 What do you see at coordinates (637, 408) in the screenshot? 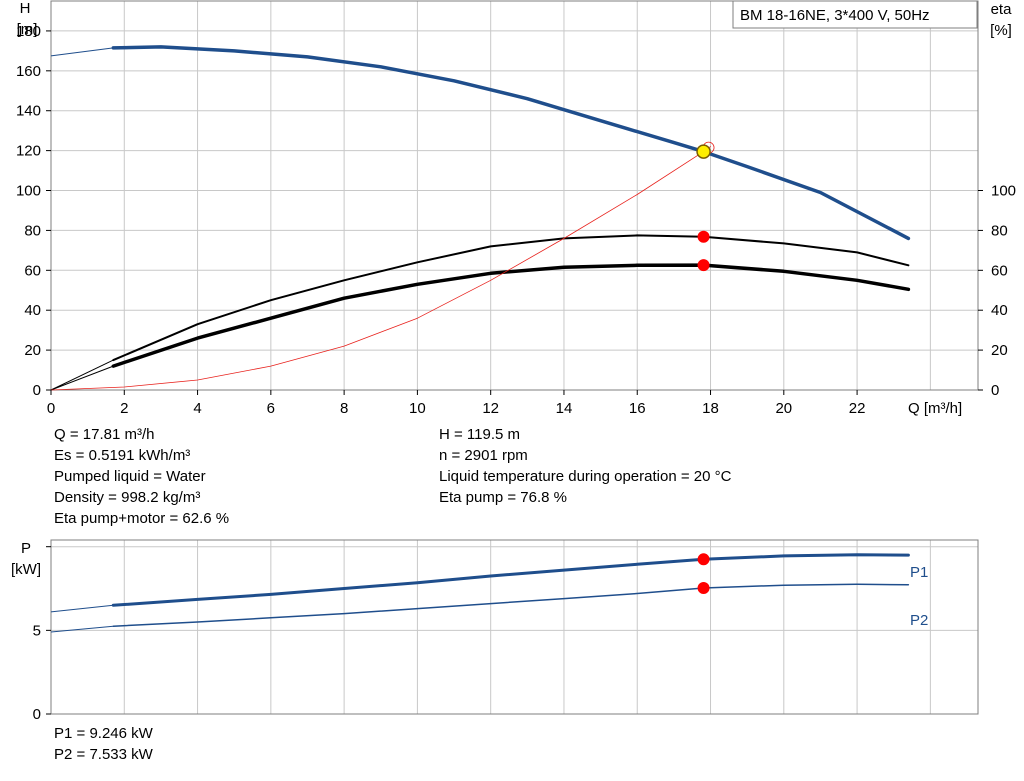
I see `x-tick-label: 16` at bounding box center [637, 408].